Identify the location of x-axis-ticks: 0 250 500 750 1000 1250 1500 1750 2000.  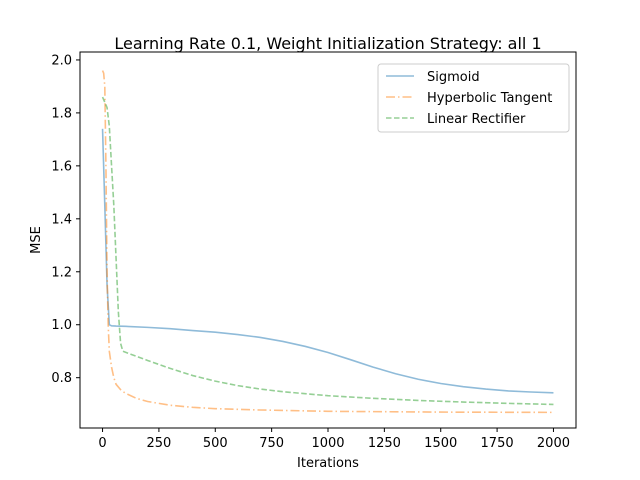
(334, 439).